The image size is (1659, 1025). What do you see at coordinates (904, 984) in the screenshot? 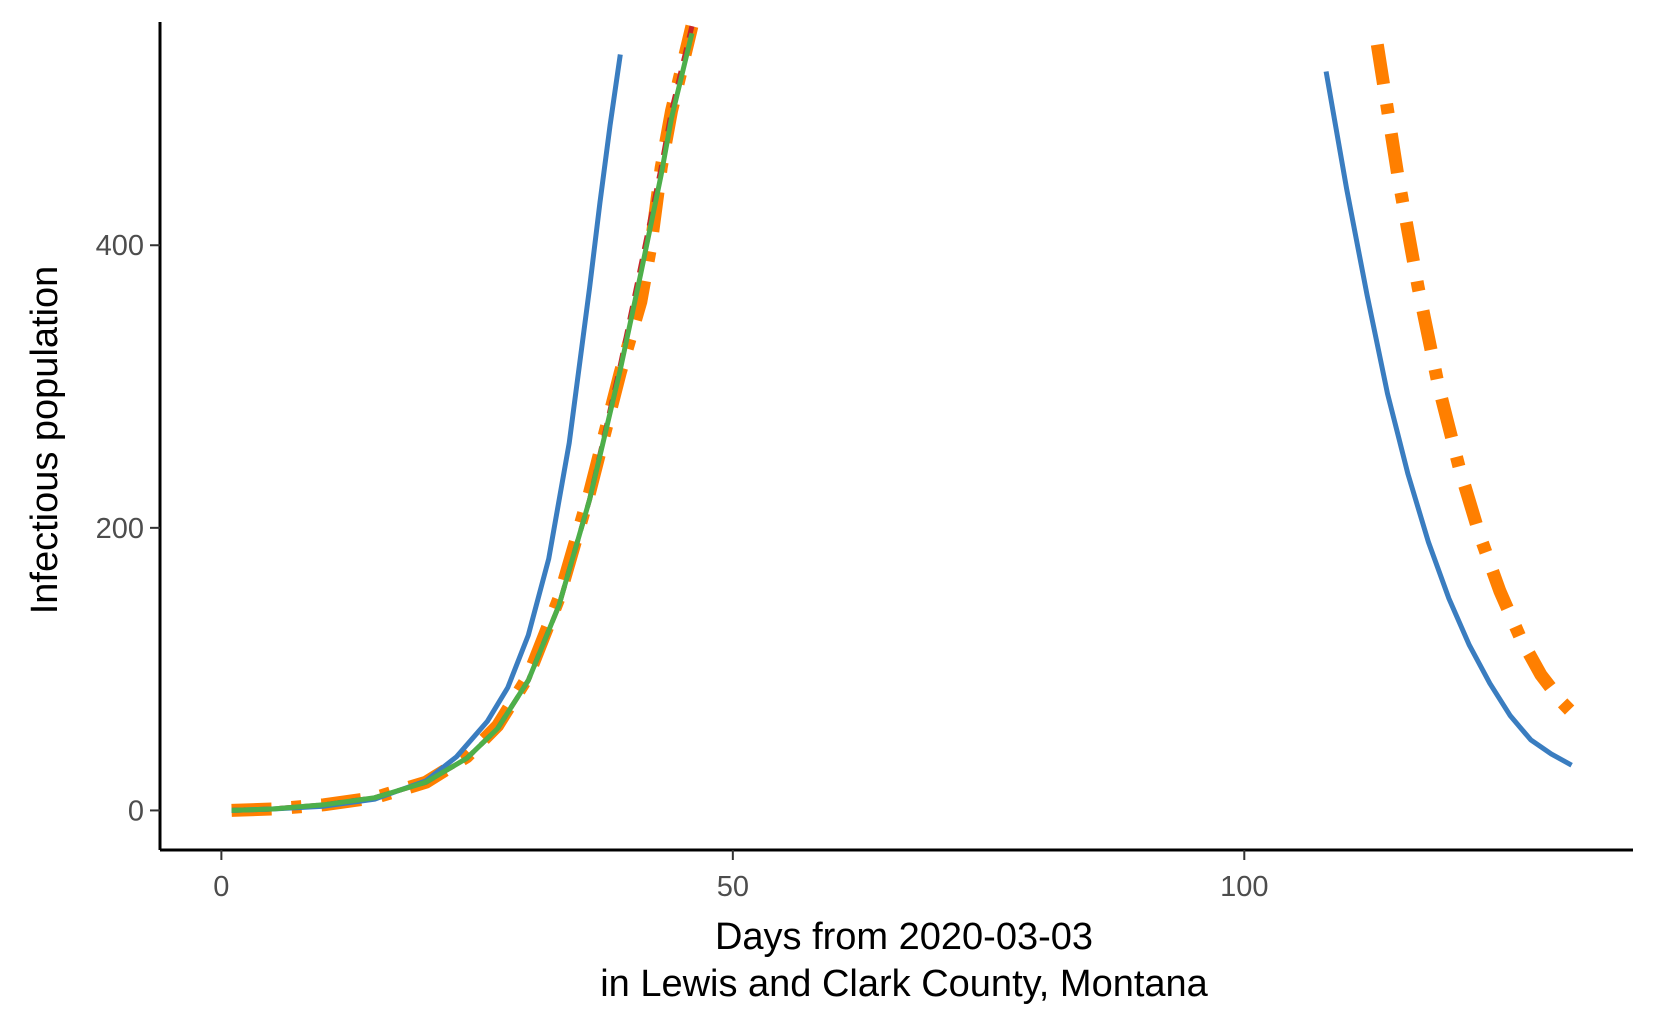
I see `x-axis-title-line2: in Lewis and Clark County, Montana` at bounding box center [904, 984].